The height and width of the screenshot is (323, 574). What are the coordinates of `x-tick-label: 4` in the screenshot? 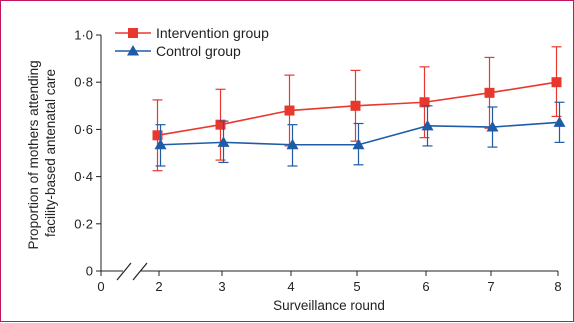 It's located at (290, 286).